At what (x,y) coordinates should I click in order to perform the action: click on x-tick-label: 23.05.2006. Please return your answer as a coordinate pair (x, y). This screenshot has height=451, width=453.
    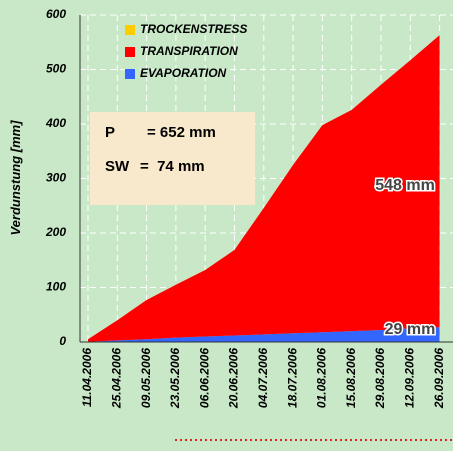
    Looking at the image, I should click on (175, 378).